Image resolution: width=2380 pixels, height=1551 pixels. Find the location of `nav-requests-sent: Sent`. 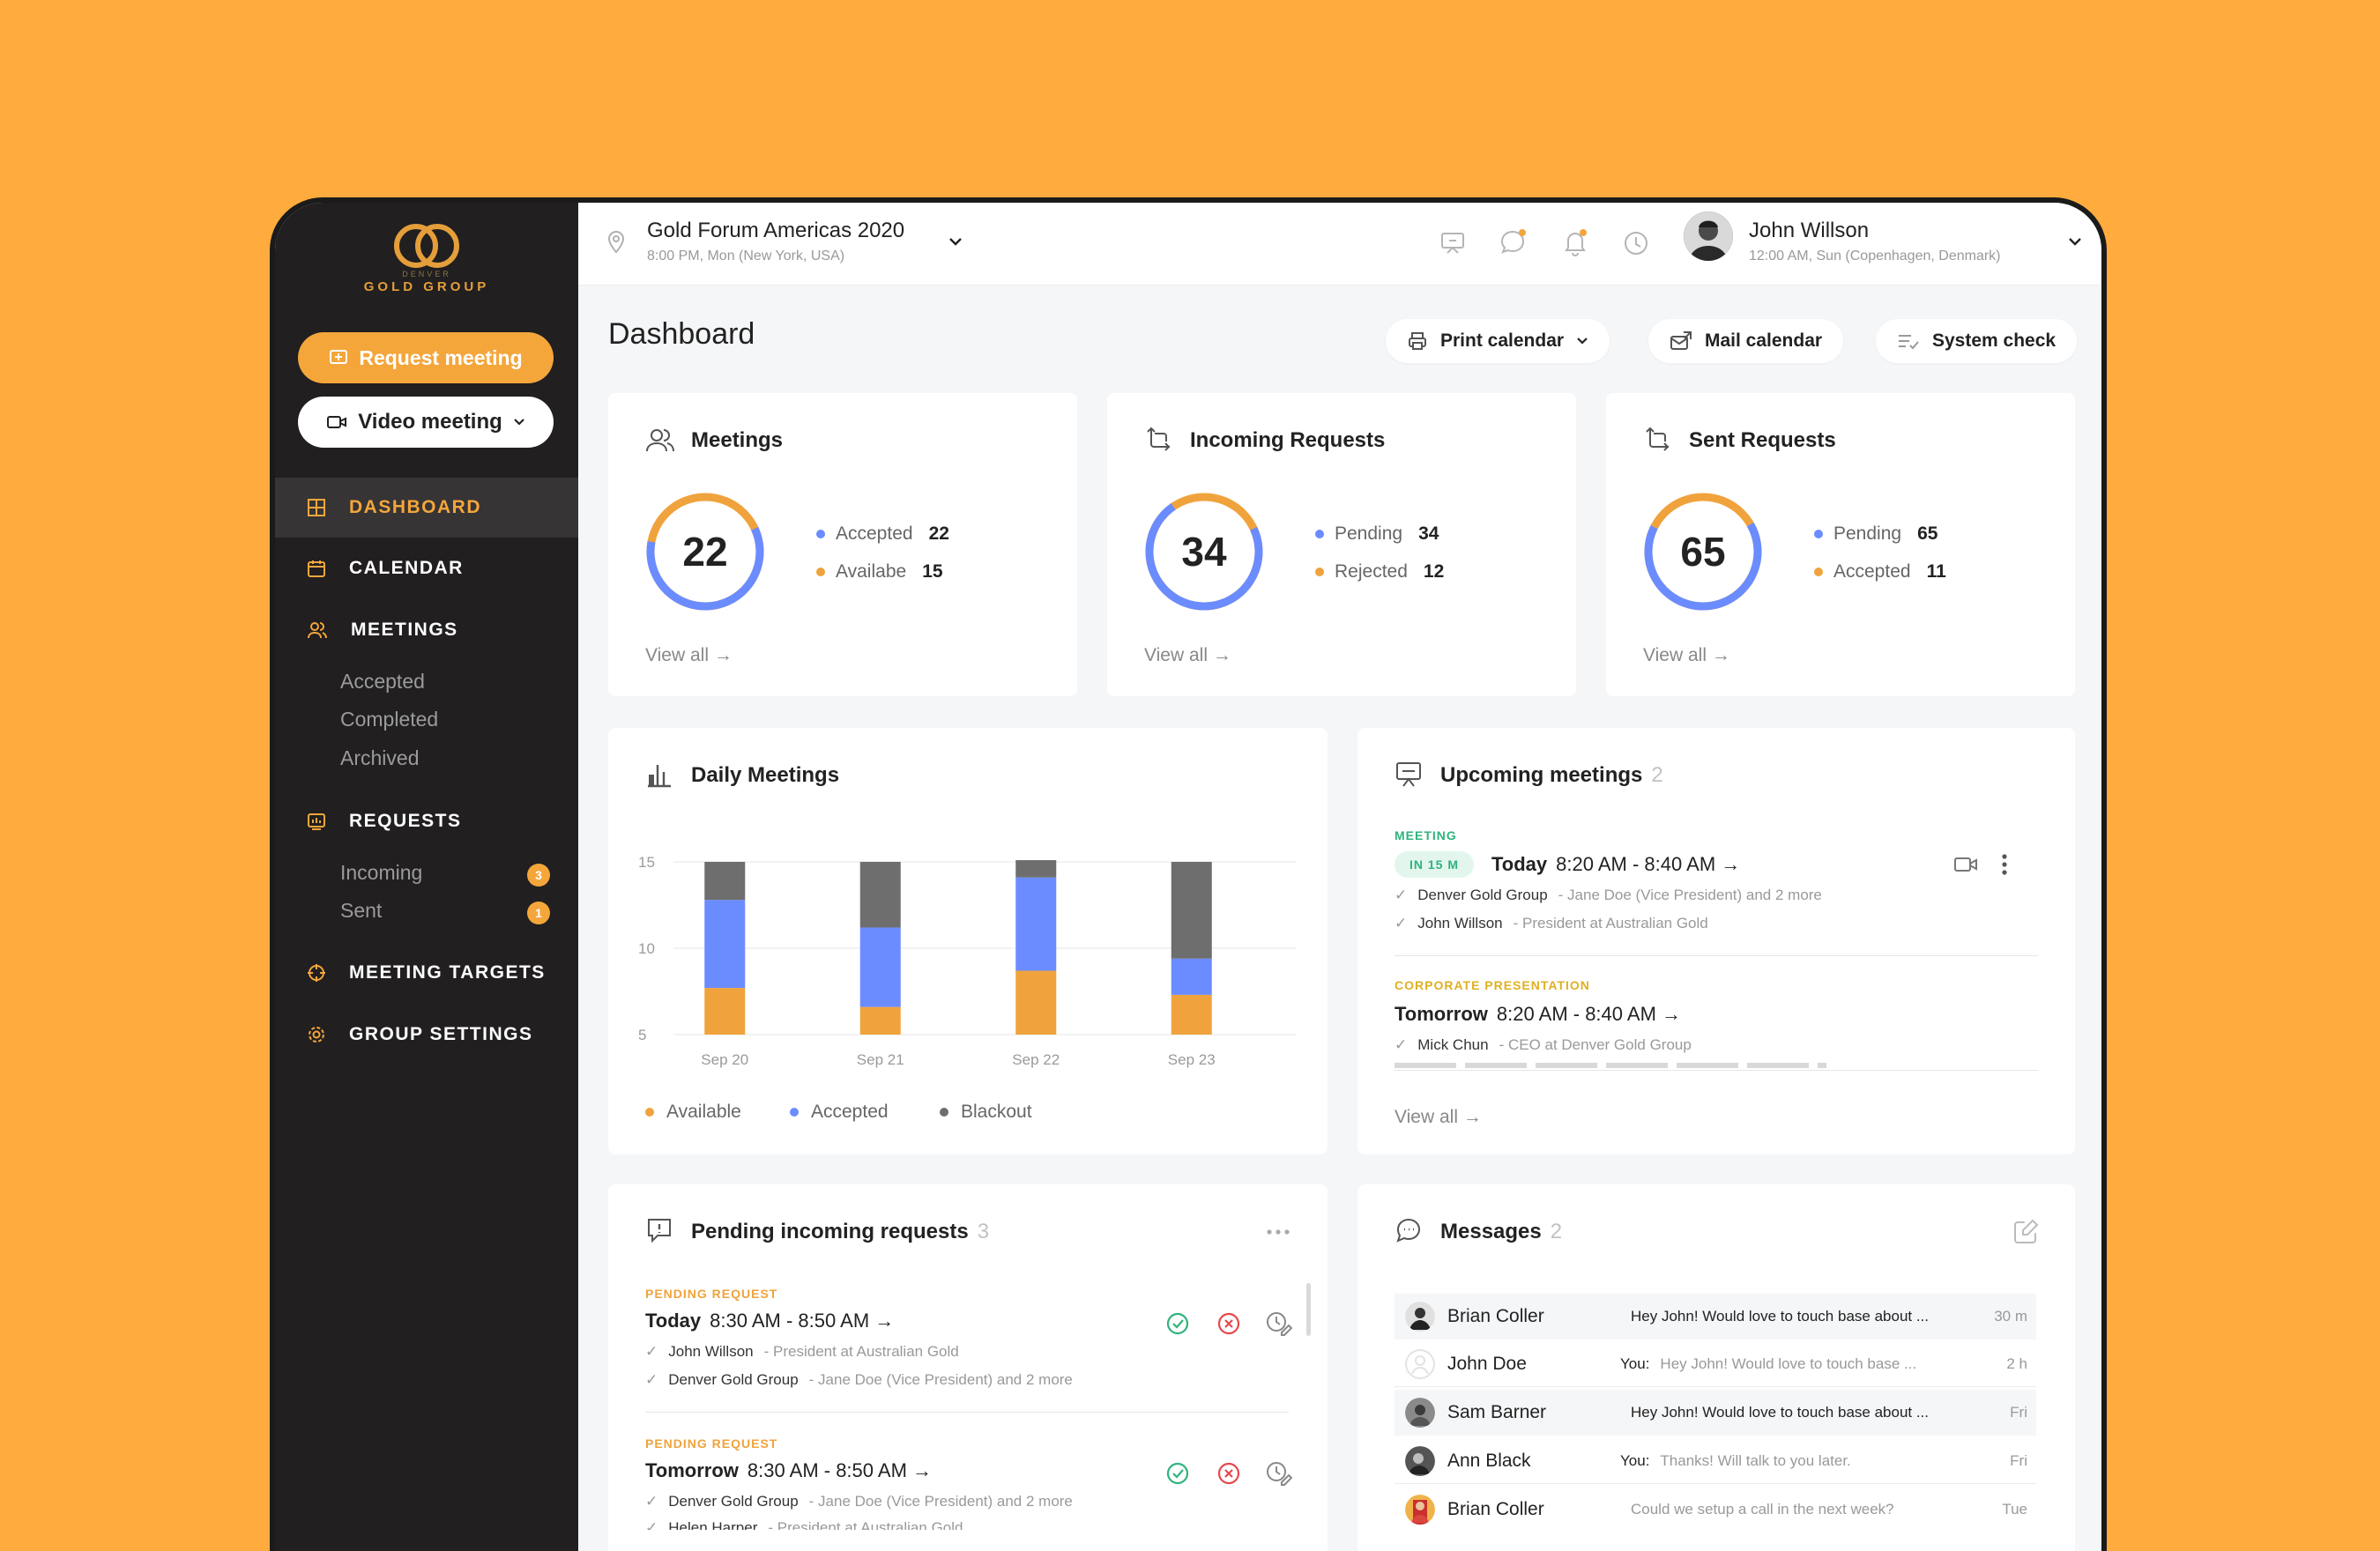

nav-requests-sent: Sent is located at coordinates (361, 911).